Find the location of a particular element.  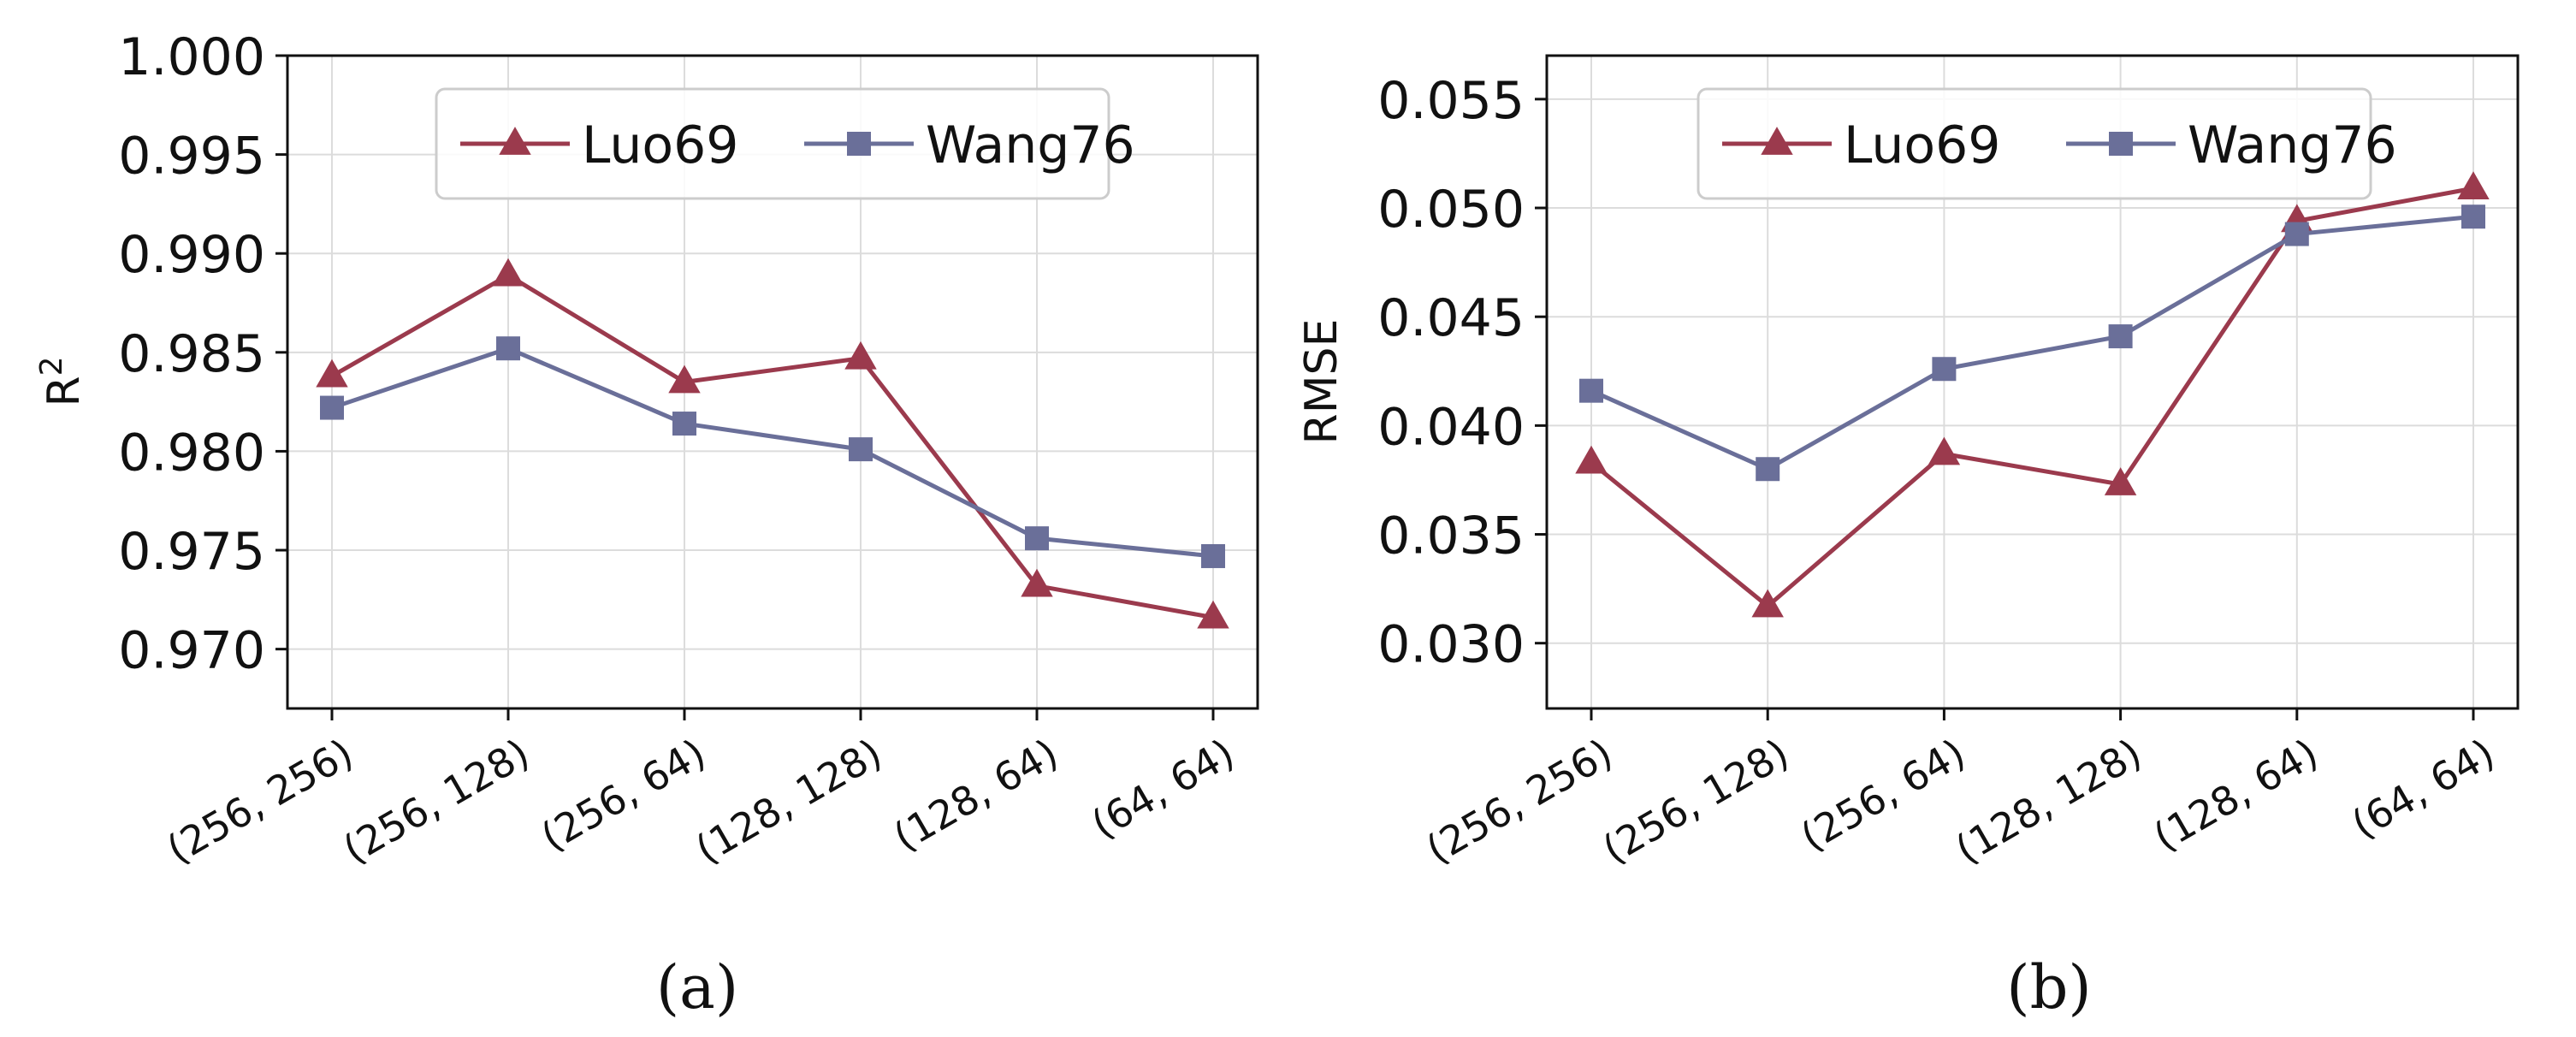

y-tick-label: 0.030 is located at coordinates (1451, 645).